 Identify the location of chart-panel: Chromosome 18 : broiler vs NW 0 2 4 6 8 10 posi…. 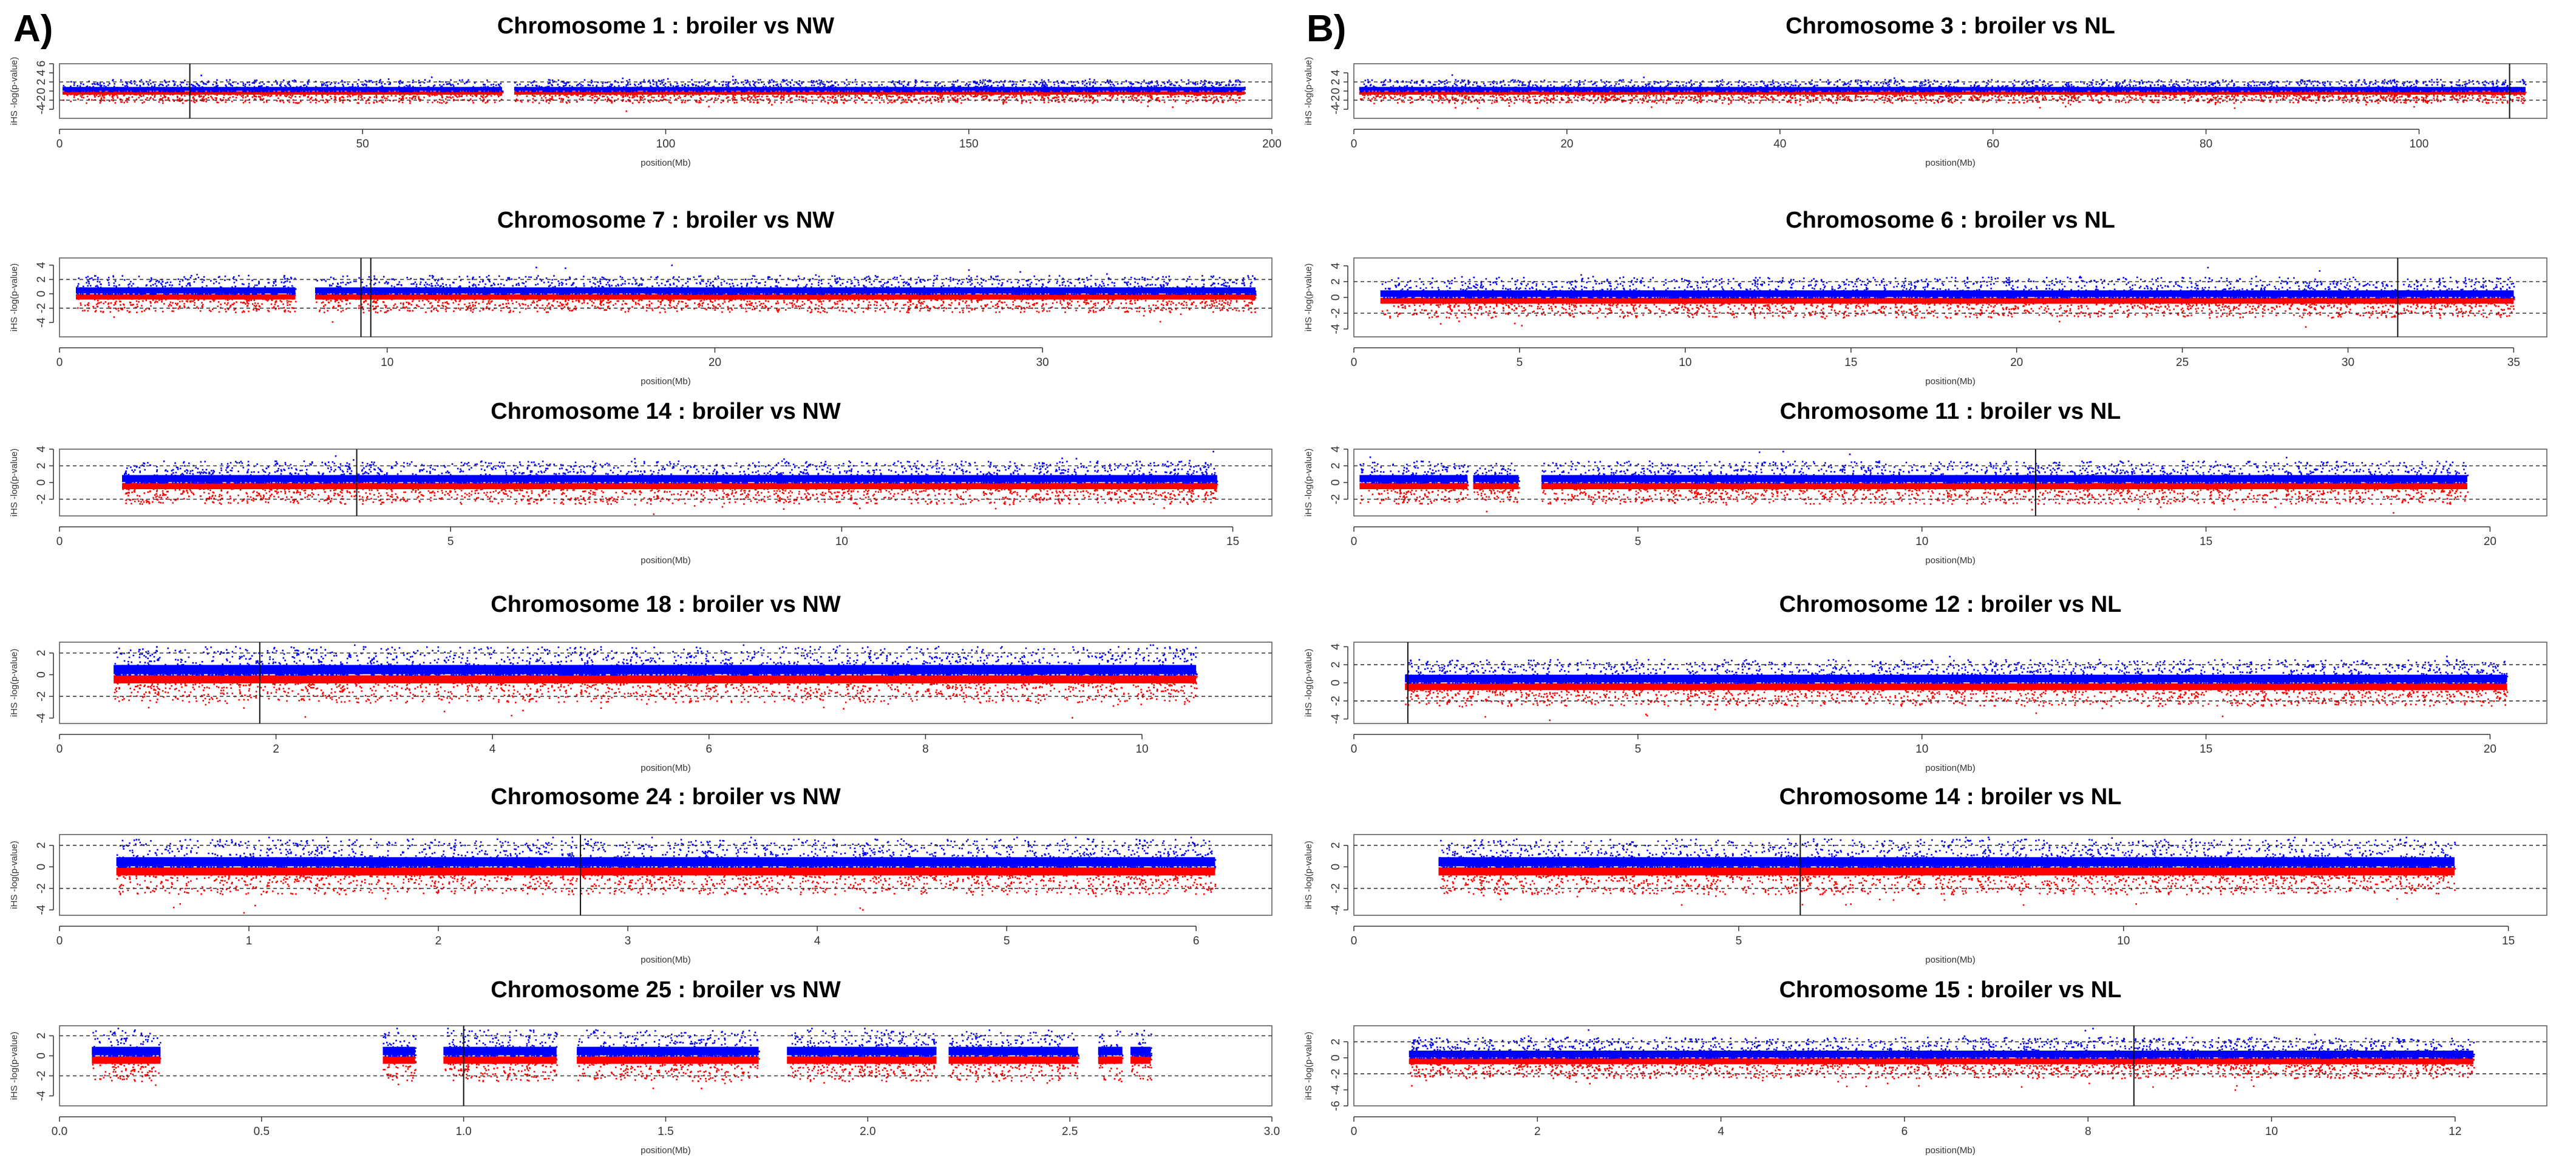
(641, 682).